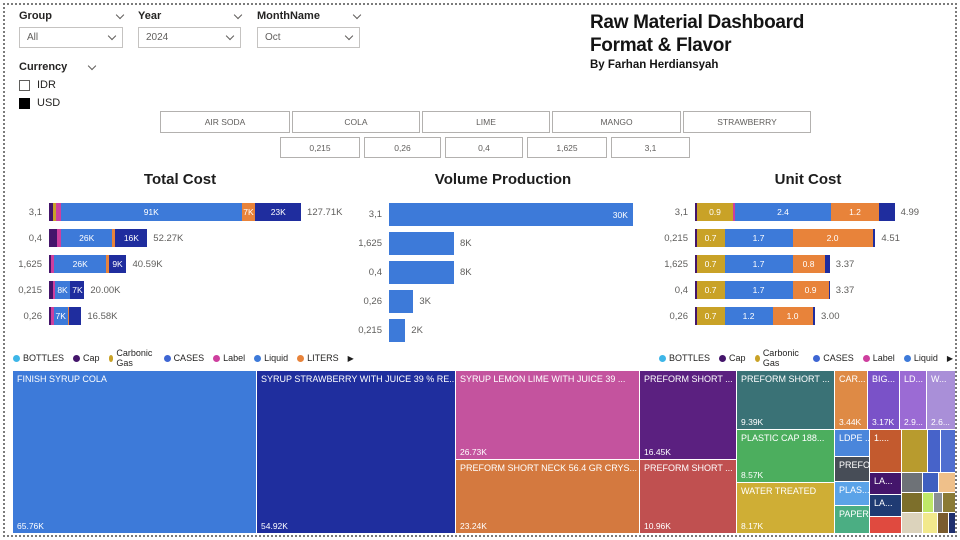 This screenshot has height=540, width=960. Describe the element at coordinates (77, 290) in the screenshot. I see `bar-segment-preform: 7K` at that location.